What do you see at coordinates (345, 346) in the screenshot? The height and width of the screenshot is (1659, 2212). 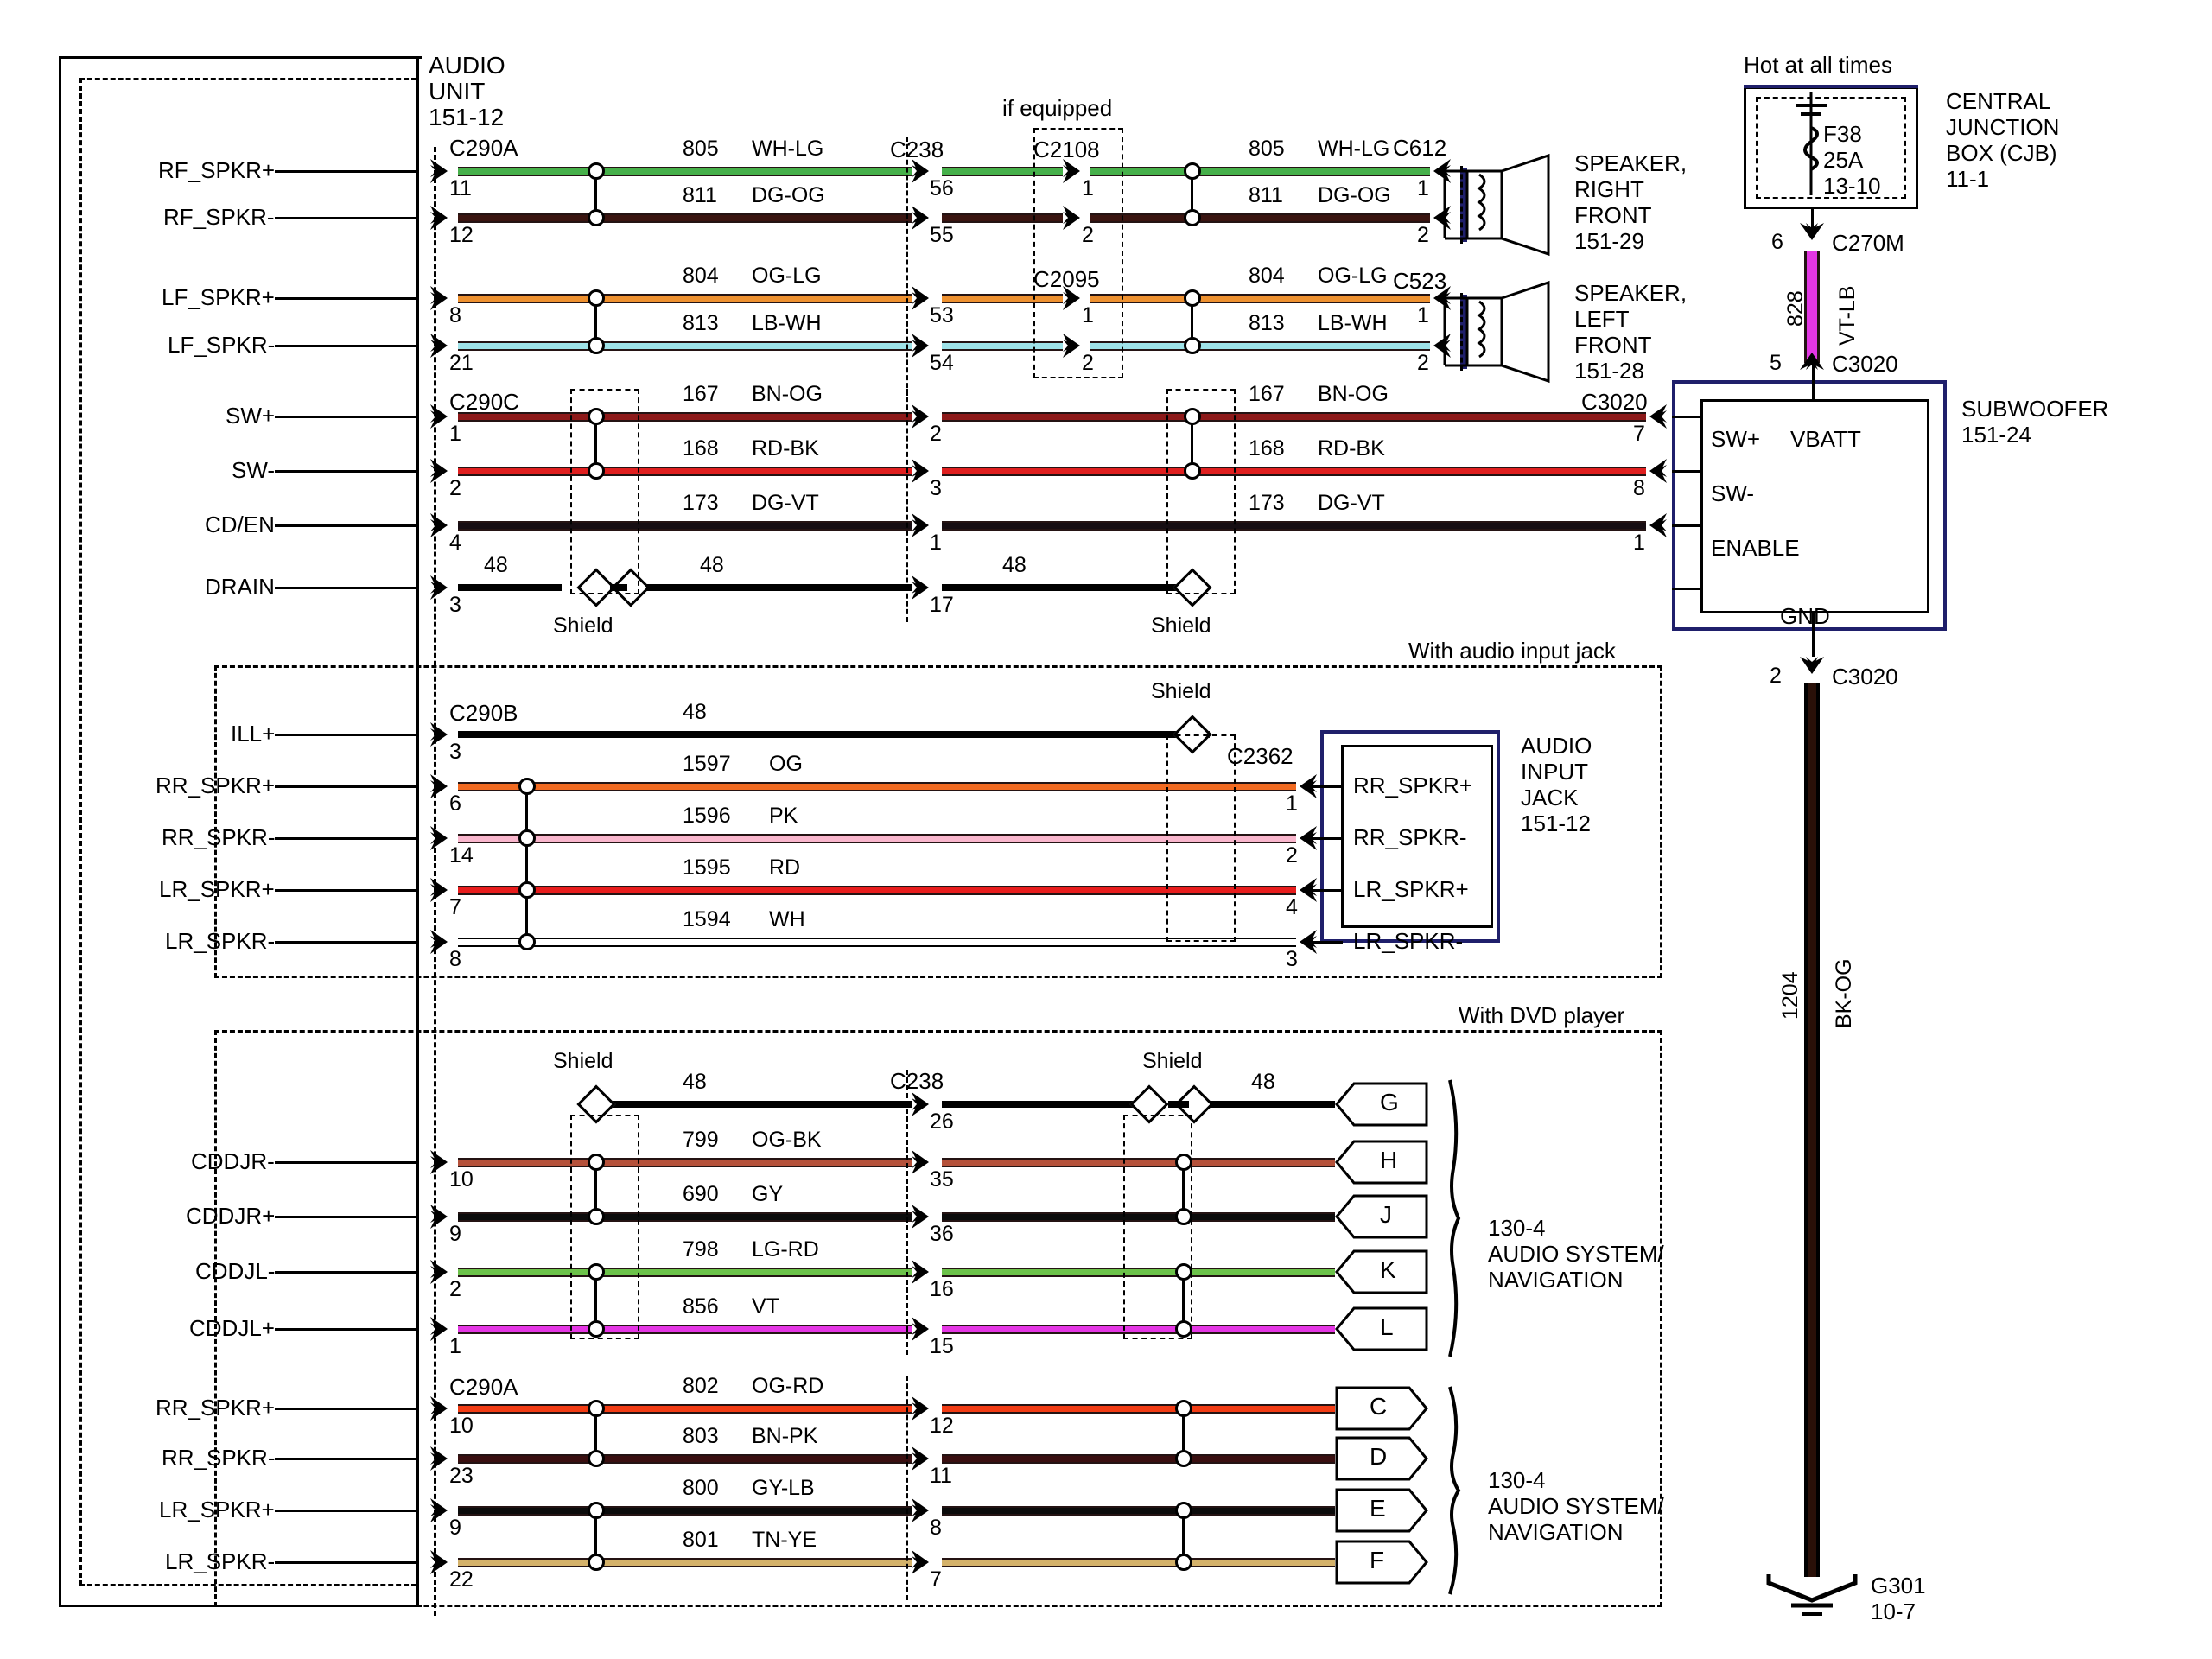 I see `stub-LF_SPKR-` at bounding box center [345, 346].